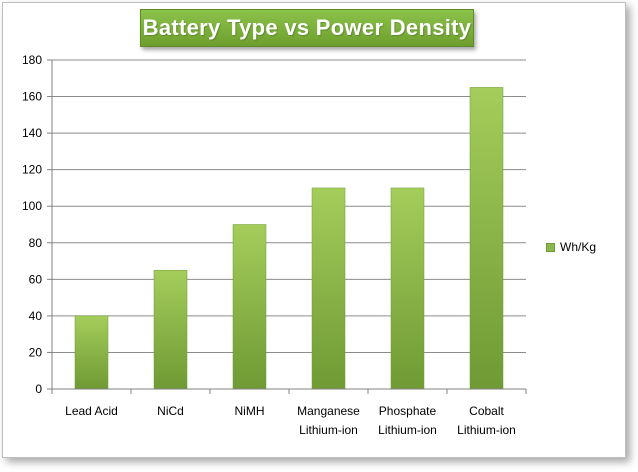 Image resolution: width=638 pixels, height=472 pixels. Describe the element at coordinates (486, 411) in the screenshot. I see `x-tick-label: Cobalt` at that location.